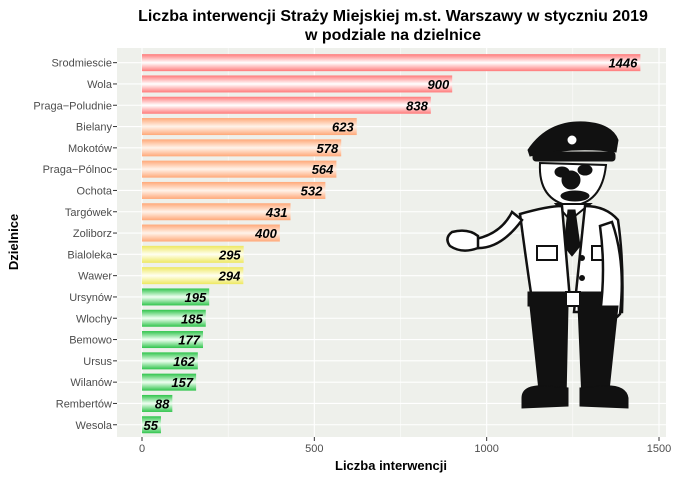 The width and height of the screenshot is (673, 481). Describe the element at coordinates (72, 106) in the screenshot. I see `y-tick-label: Praga−Poludnie` at that location.